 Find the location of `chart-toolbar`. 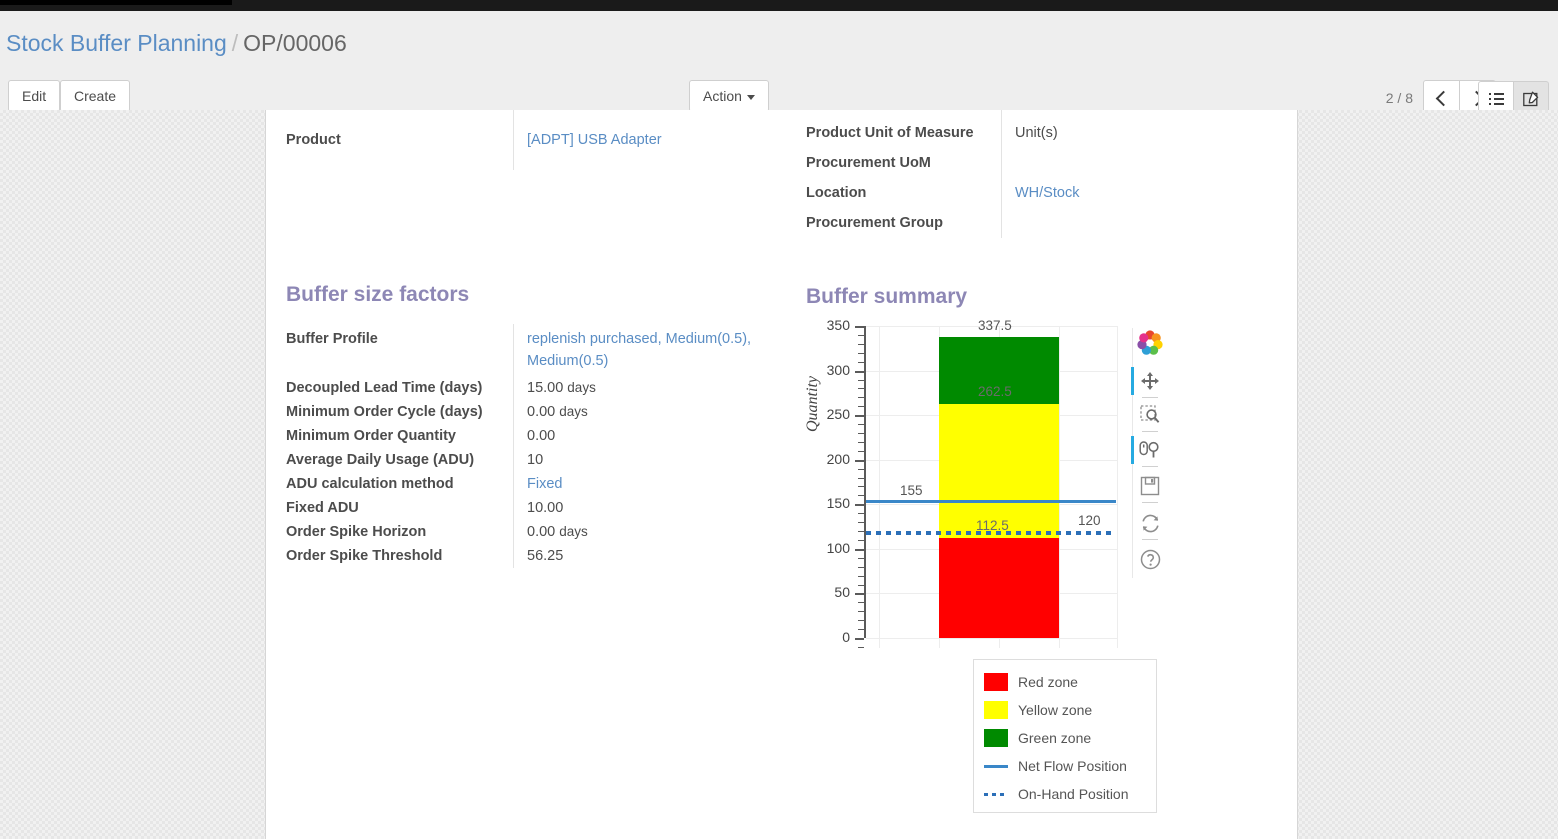

chart-toolbar is located at coordinates (1149, 453).